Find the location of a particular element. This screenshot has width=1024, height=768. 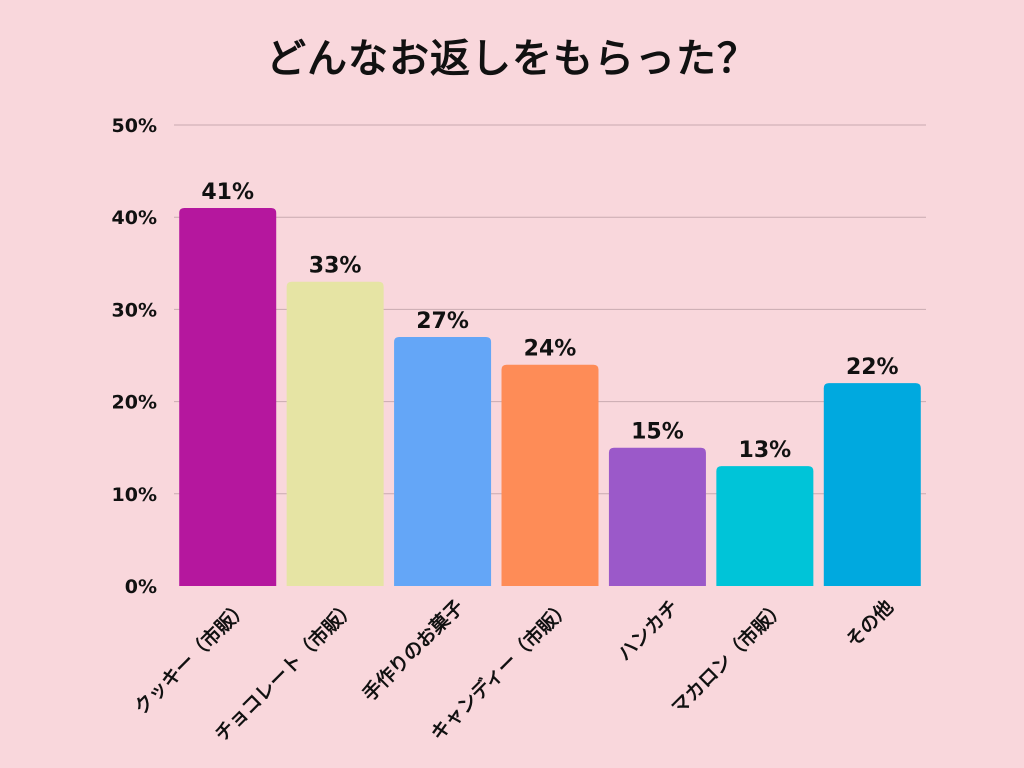

data-label: 13% is located at coordinates (765, 450).